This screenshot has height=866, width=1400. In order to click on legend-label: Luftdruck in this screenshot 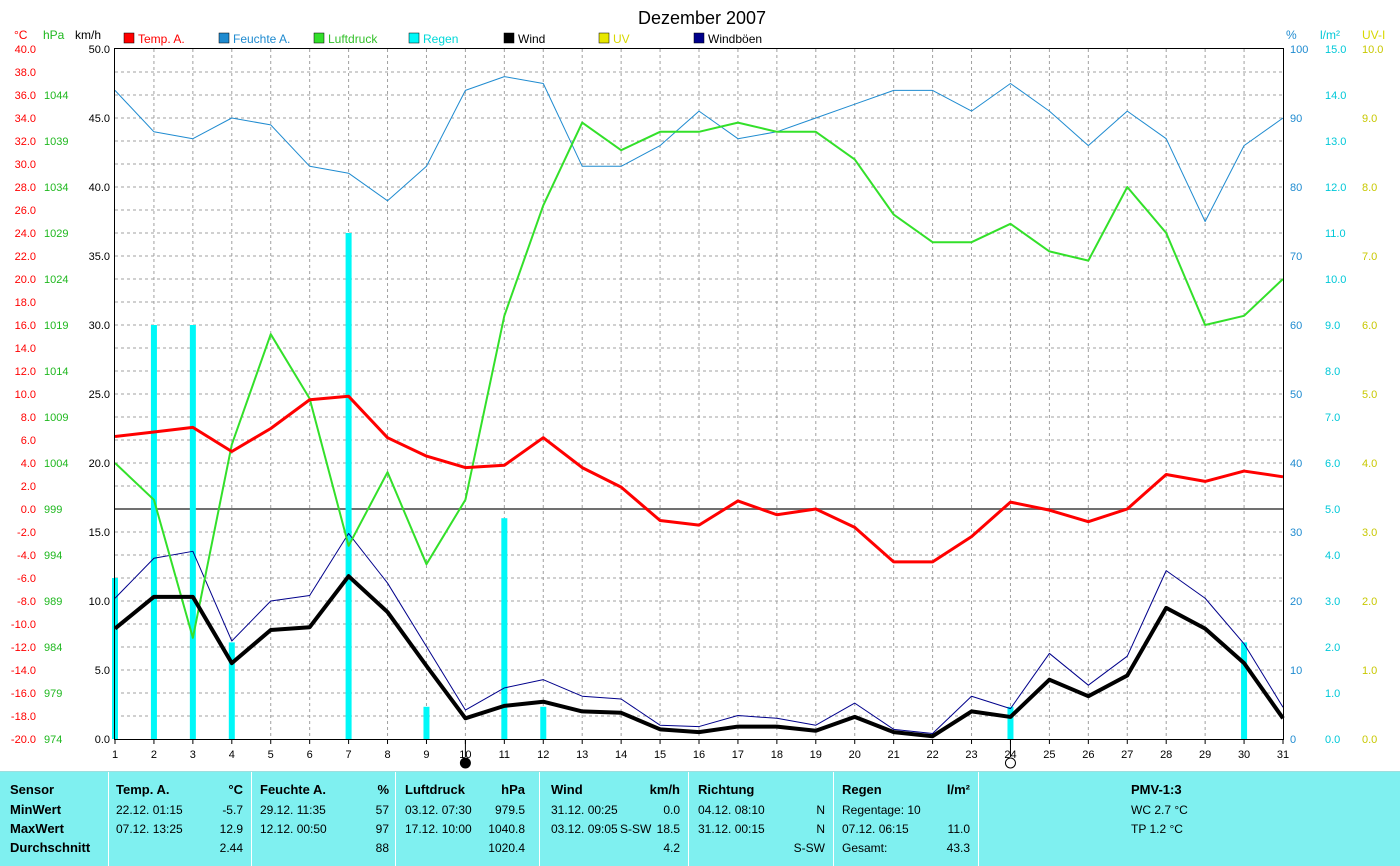, I will do `click(353, 39)`.